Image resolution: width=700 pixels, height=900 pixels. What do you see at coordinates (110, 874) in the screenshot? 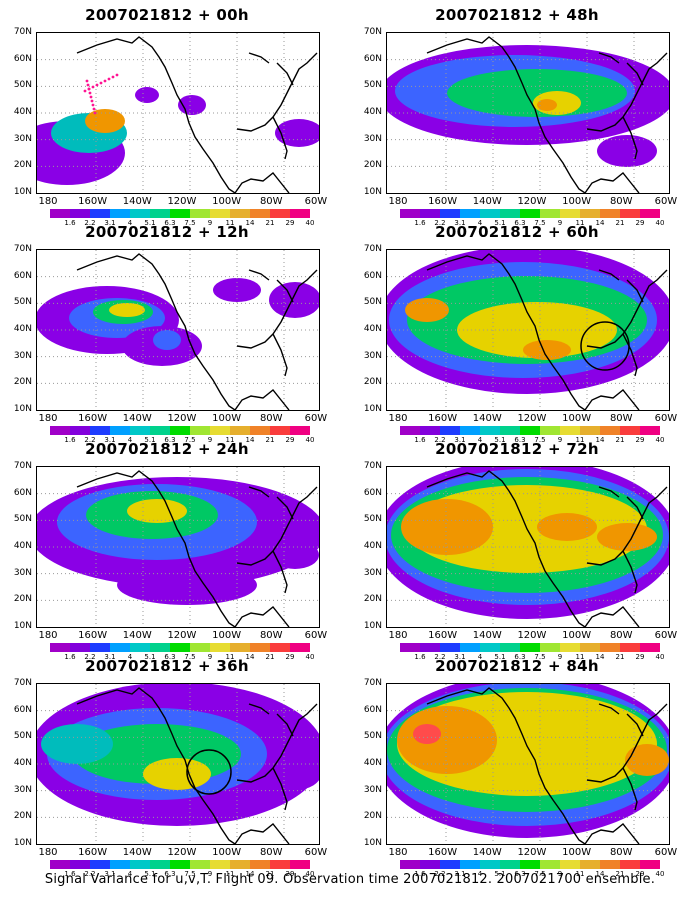
I see `colorbar-label: 3.1` at bounding box center [110, 874].